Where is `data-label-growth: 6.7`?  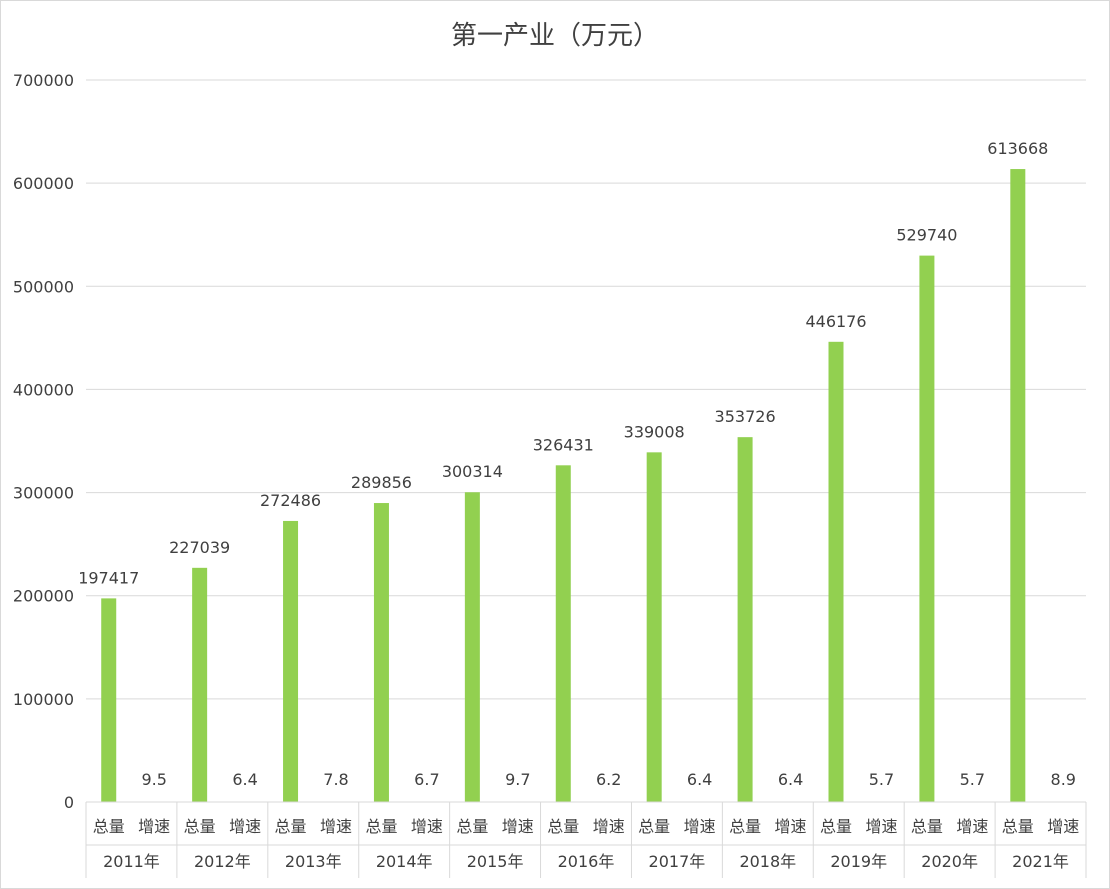
data-label-growth: 6.7 is located at coordinates (426, 779).